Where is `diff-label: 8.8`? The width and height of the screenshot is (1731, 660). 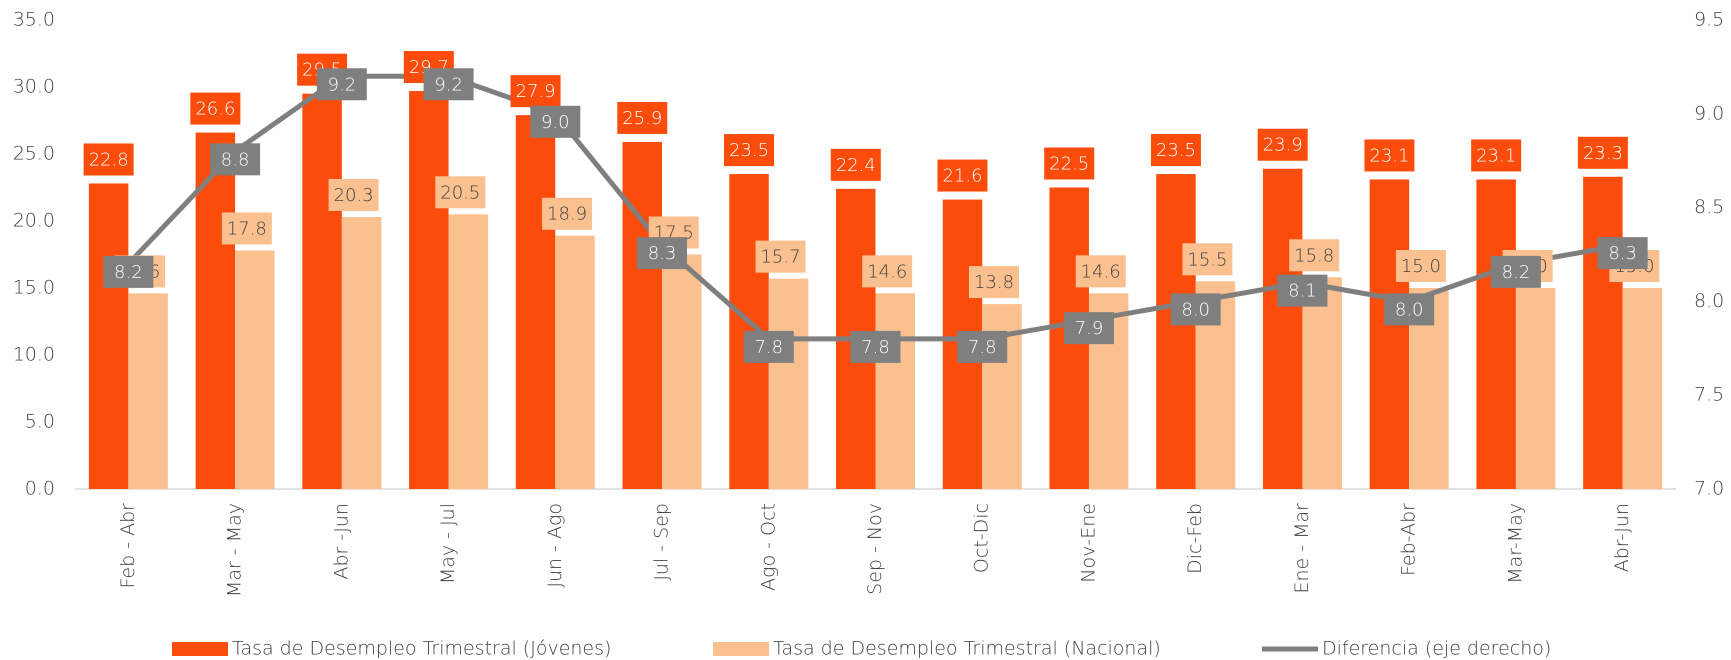 diff-label: 8.8 is located at coordinates (235, 159).